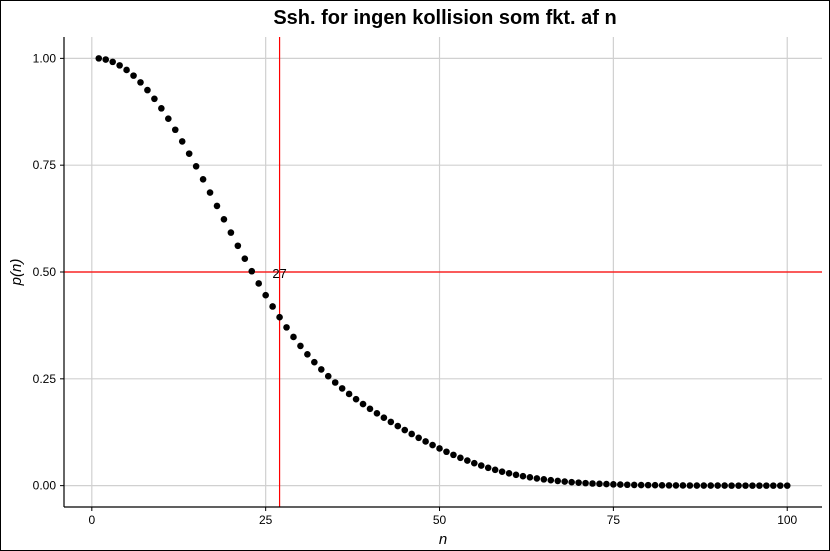 The image size is (830, 551). What do you see at coordinates (279, 273) in the screenshot?
I see `threshold-annotation: 27` at bounding box center [279, 273].